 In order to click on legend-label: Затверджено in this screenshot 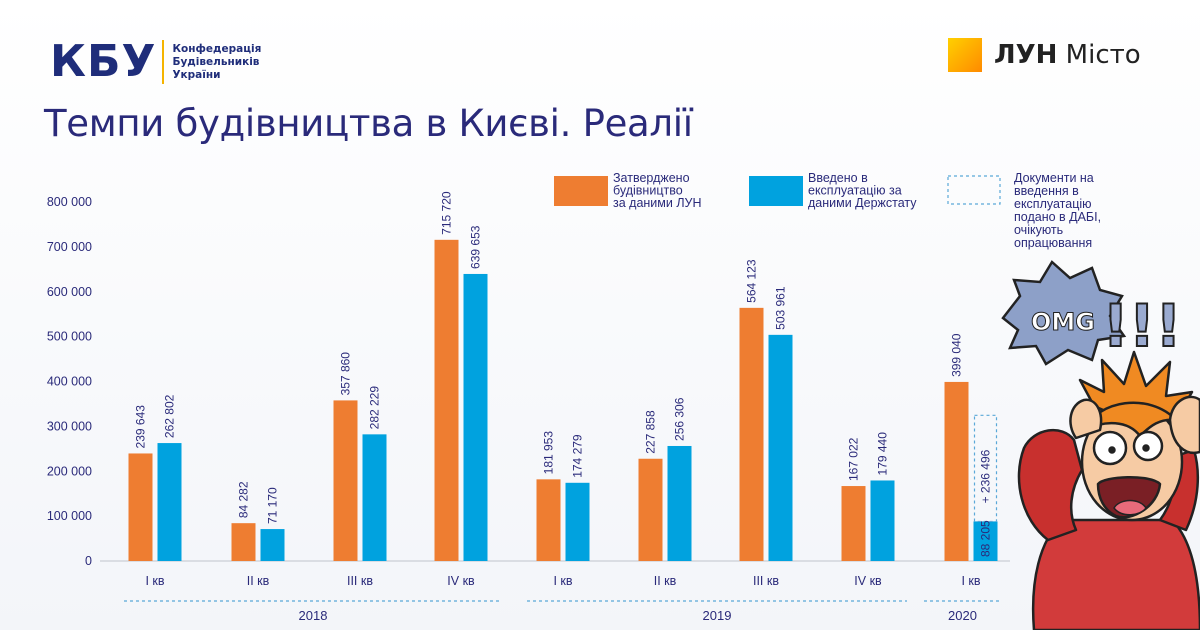, I will do `click(651, 178)`.